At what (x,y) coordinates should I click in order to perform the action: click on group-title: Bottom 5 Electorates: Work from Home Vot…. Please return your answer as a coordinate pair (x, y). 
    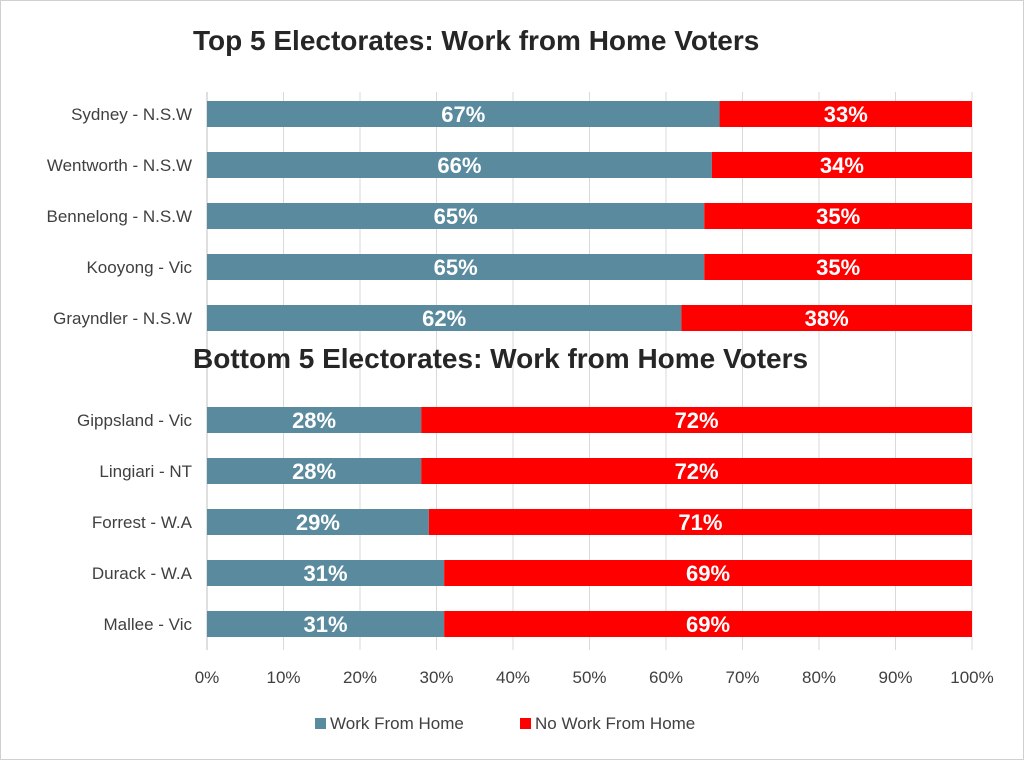
    Looking at the image, I should click on (500, 358).